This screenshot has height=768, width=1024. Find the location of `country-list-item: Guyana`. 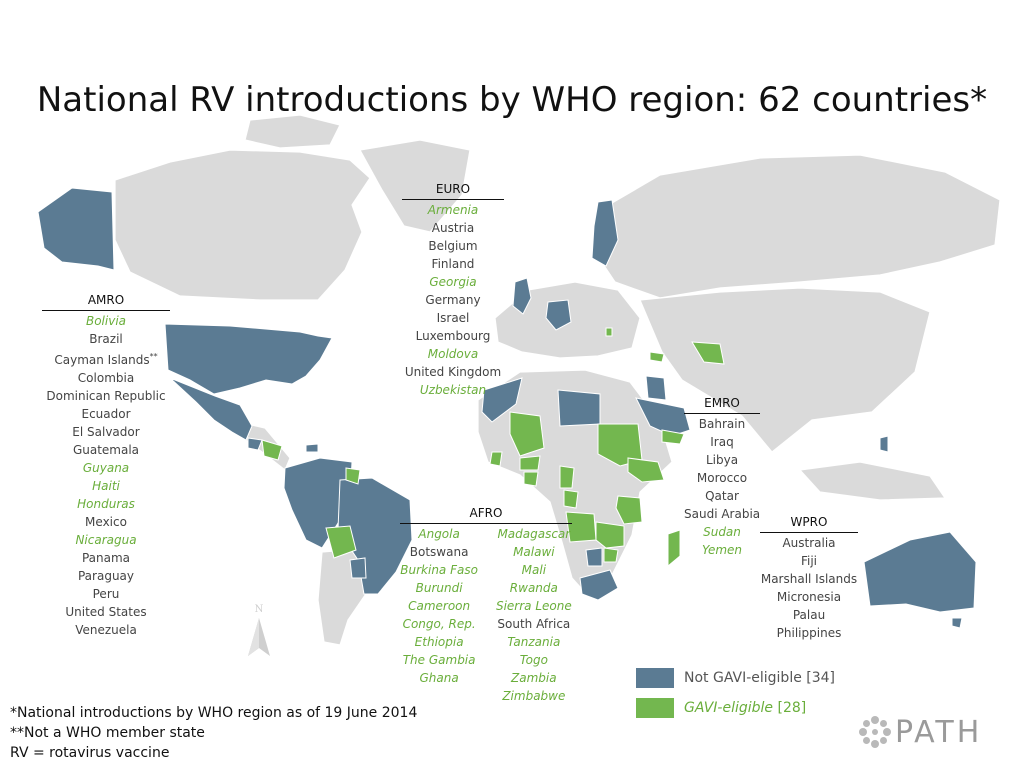

country-list-item: Guyana is located at coordinates (106, 468).